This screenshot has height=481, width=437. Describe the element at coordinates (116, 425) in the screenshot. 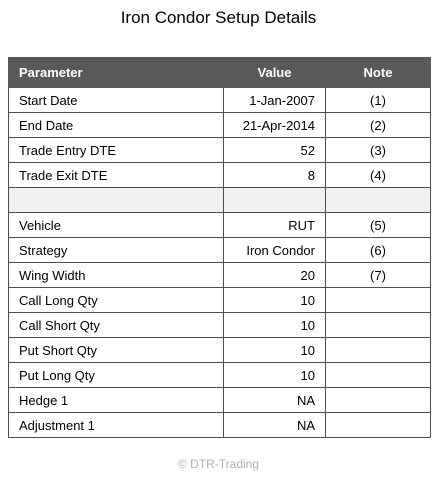

I see `parameter-cell: Adjustment 1` at that location.